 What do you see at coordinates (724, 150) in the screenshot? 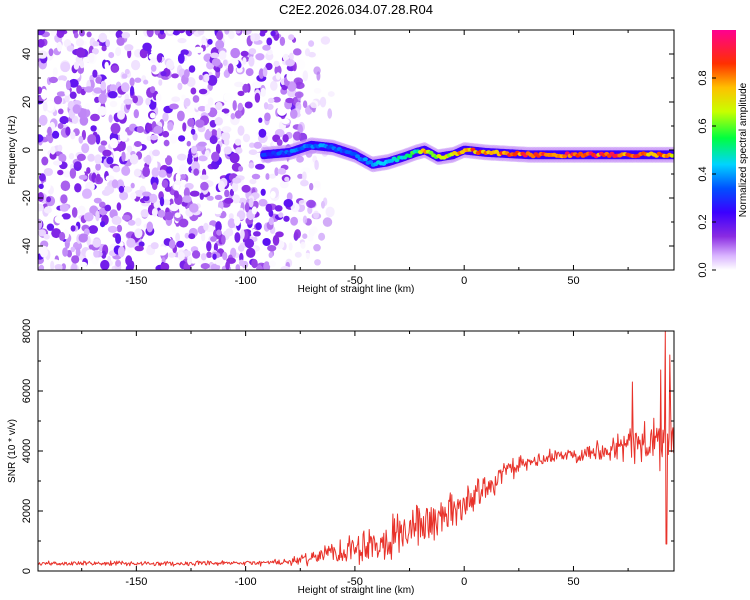
I see `colorbar-gradient` at bounding box center [724, 150].